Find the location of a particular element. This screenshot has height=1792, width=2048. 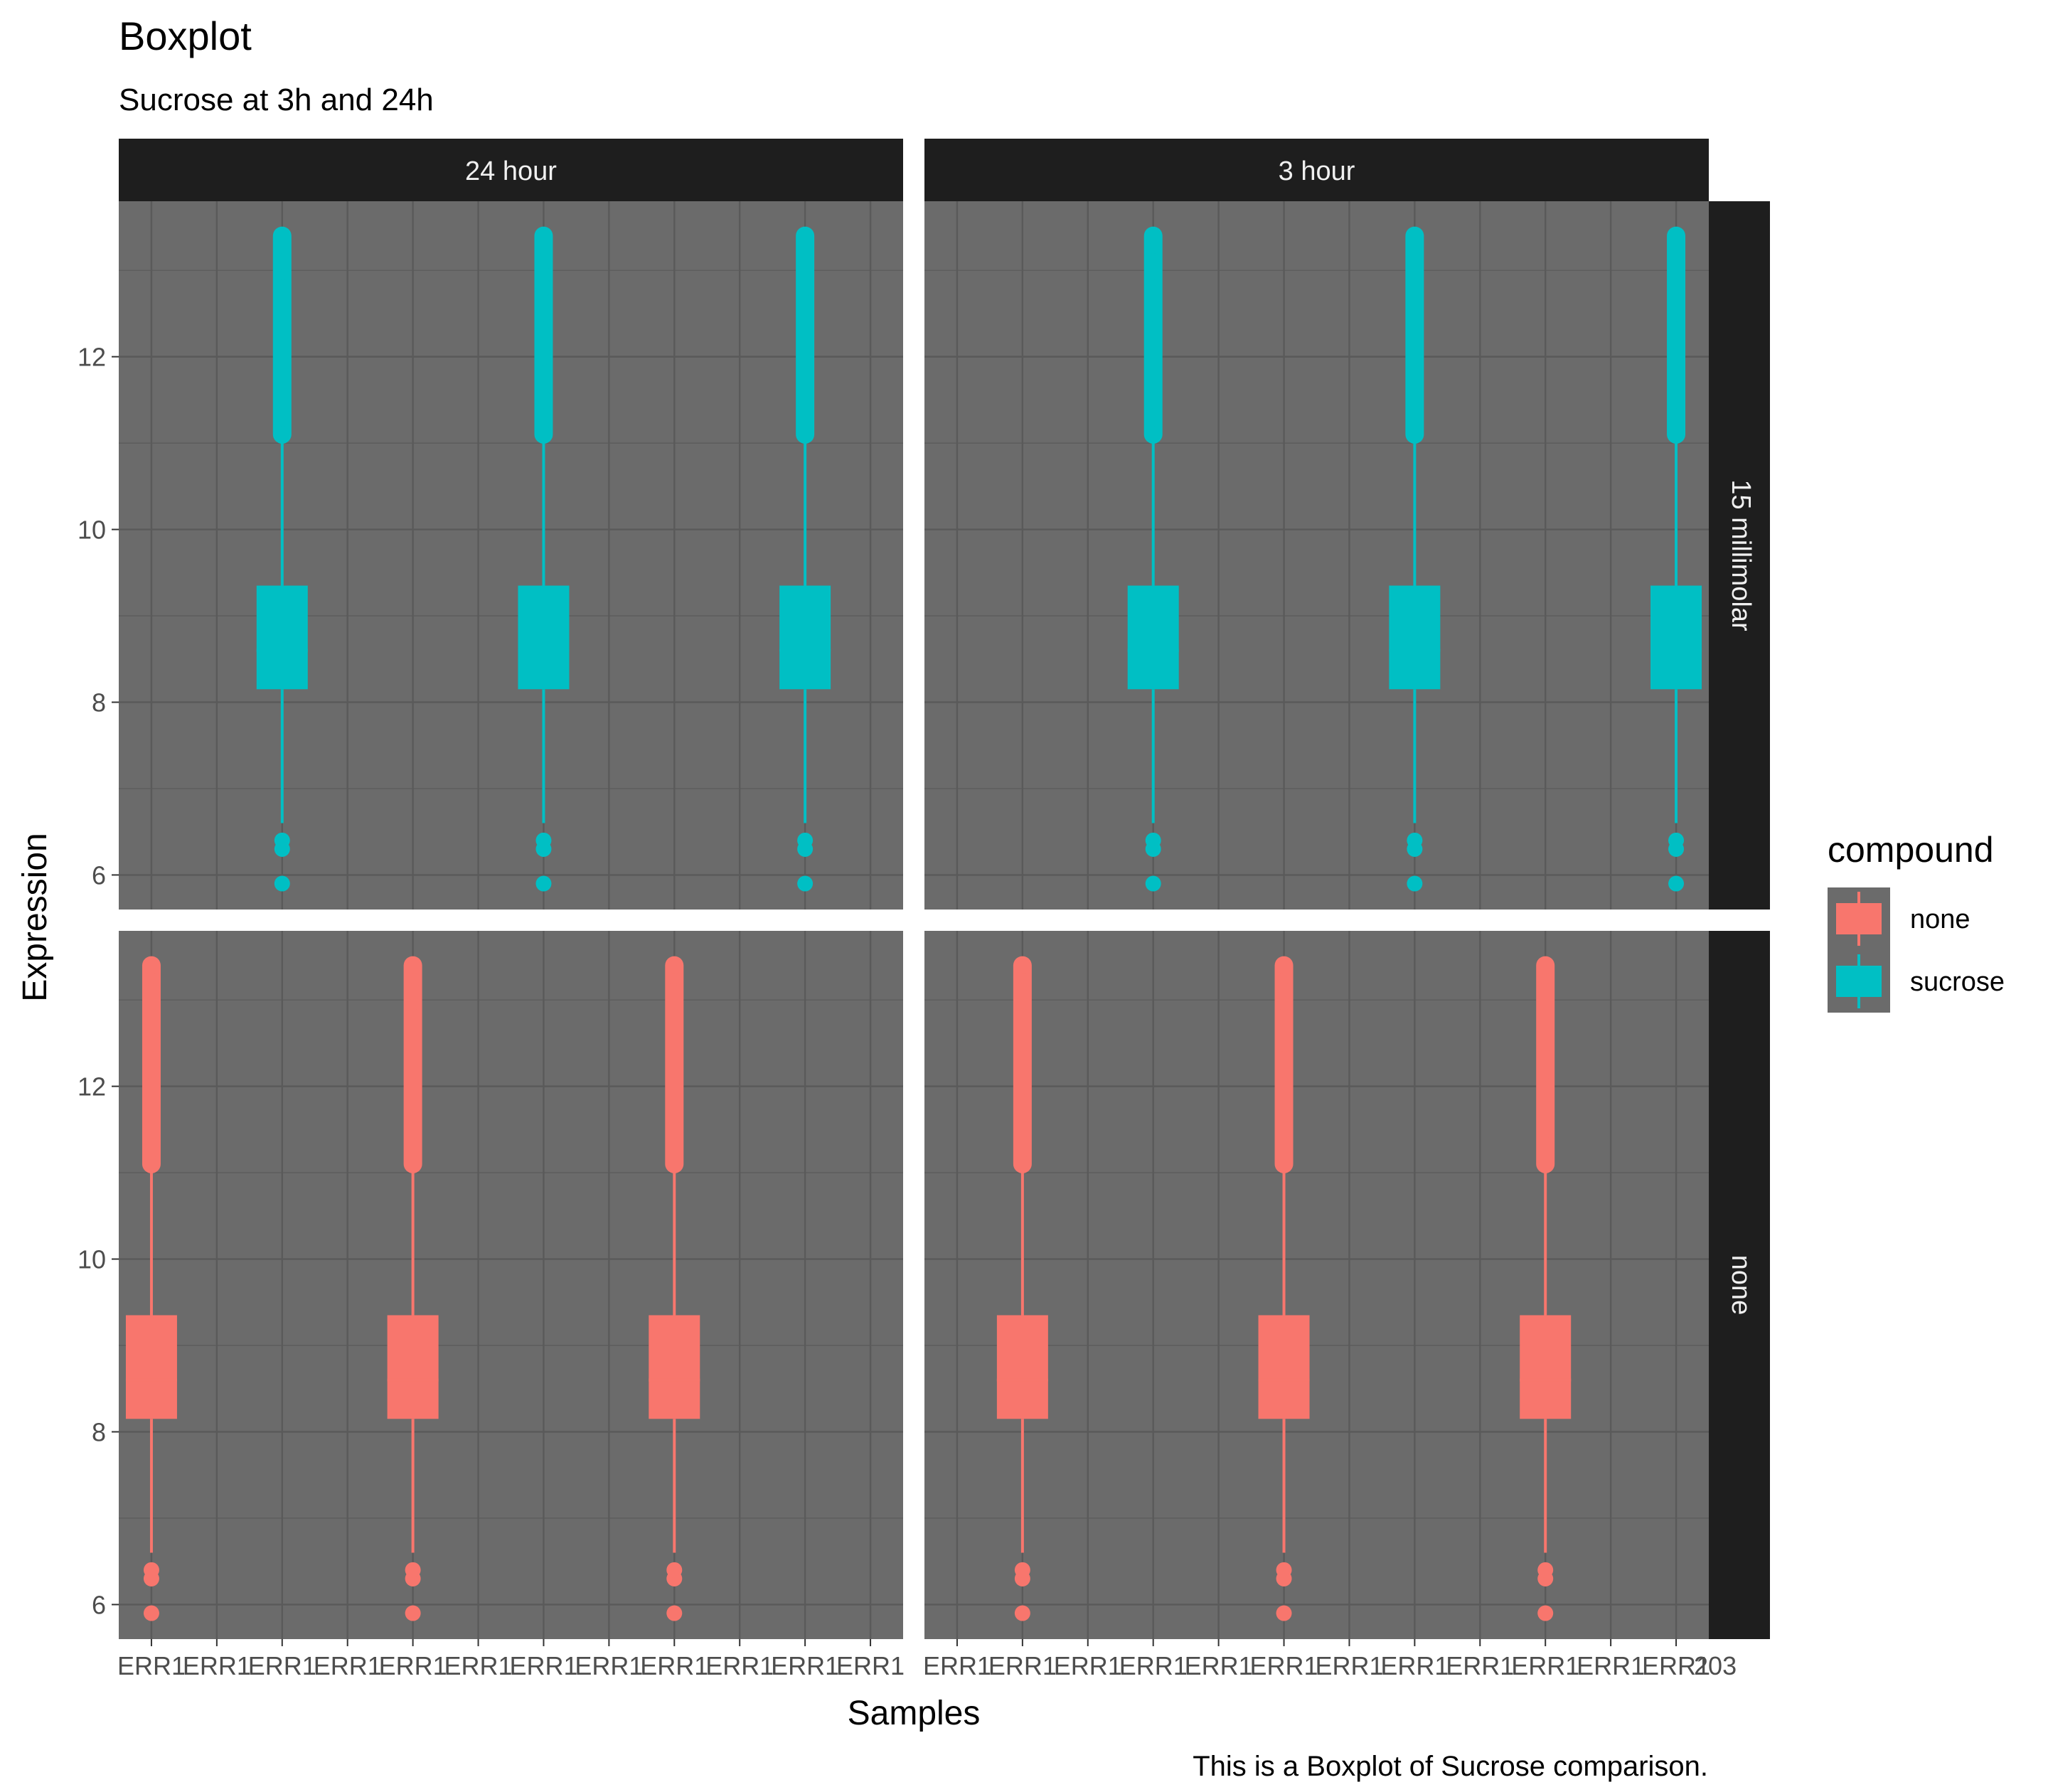

legend-item-sucrose: sucrose is located at coordinates (1916, 981).